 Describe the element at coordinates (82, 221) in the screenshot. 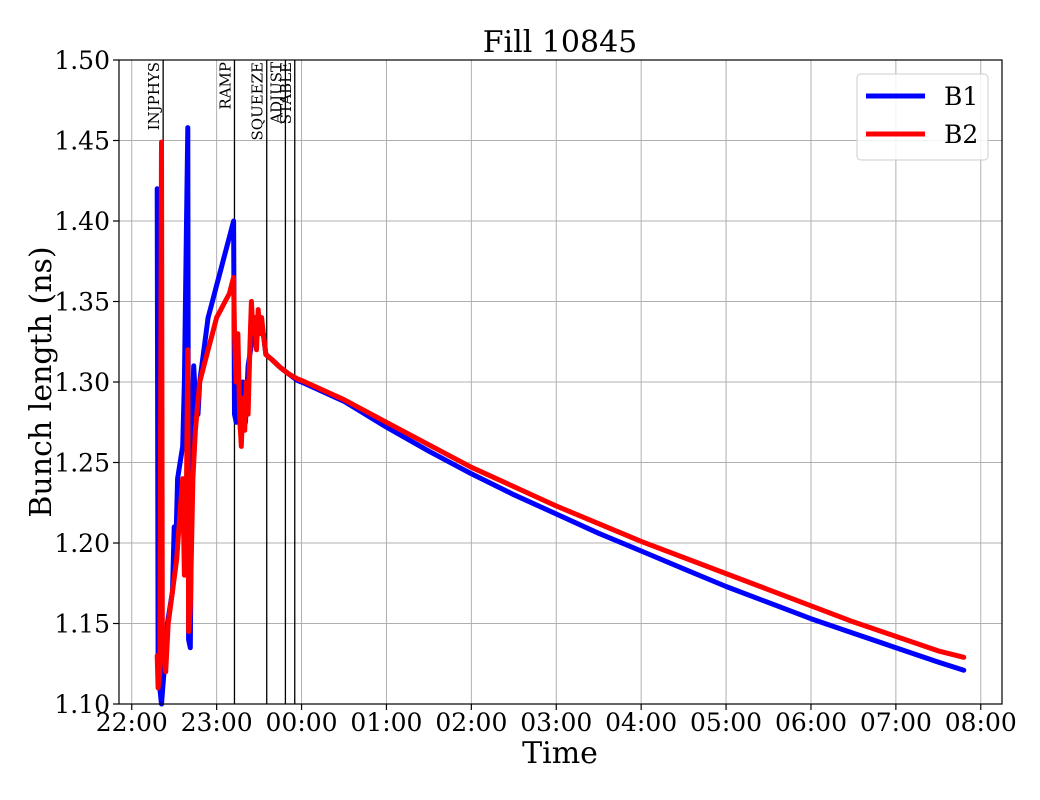

I see `y-tick-label: 1.40` at that location.